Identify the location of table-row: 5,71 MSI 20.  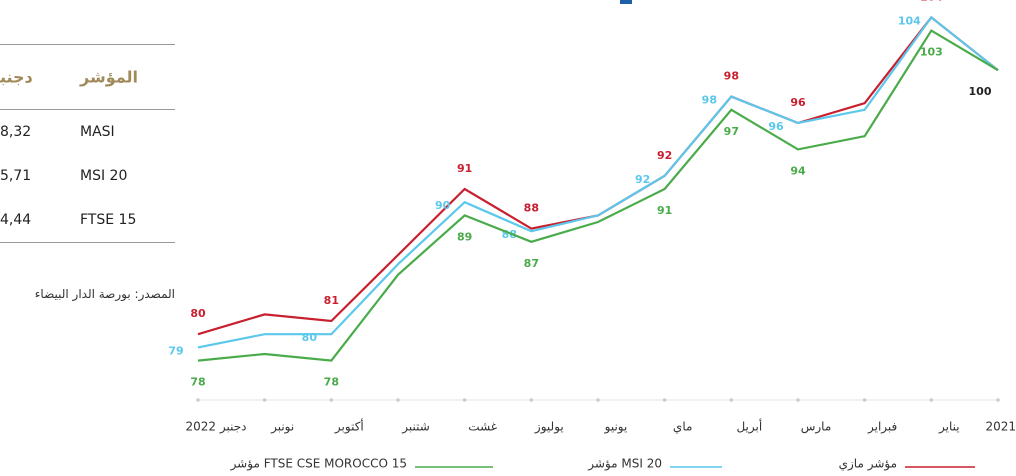
(87, 176).